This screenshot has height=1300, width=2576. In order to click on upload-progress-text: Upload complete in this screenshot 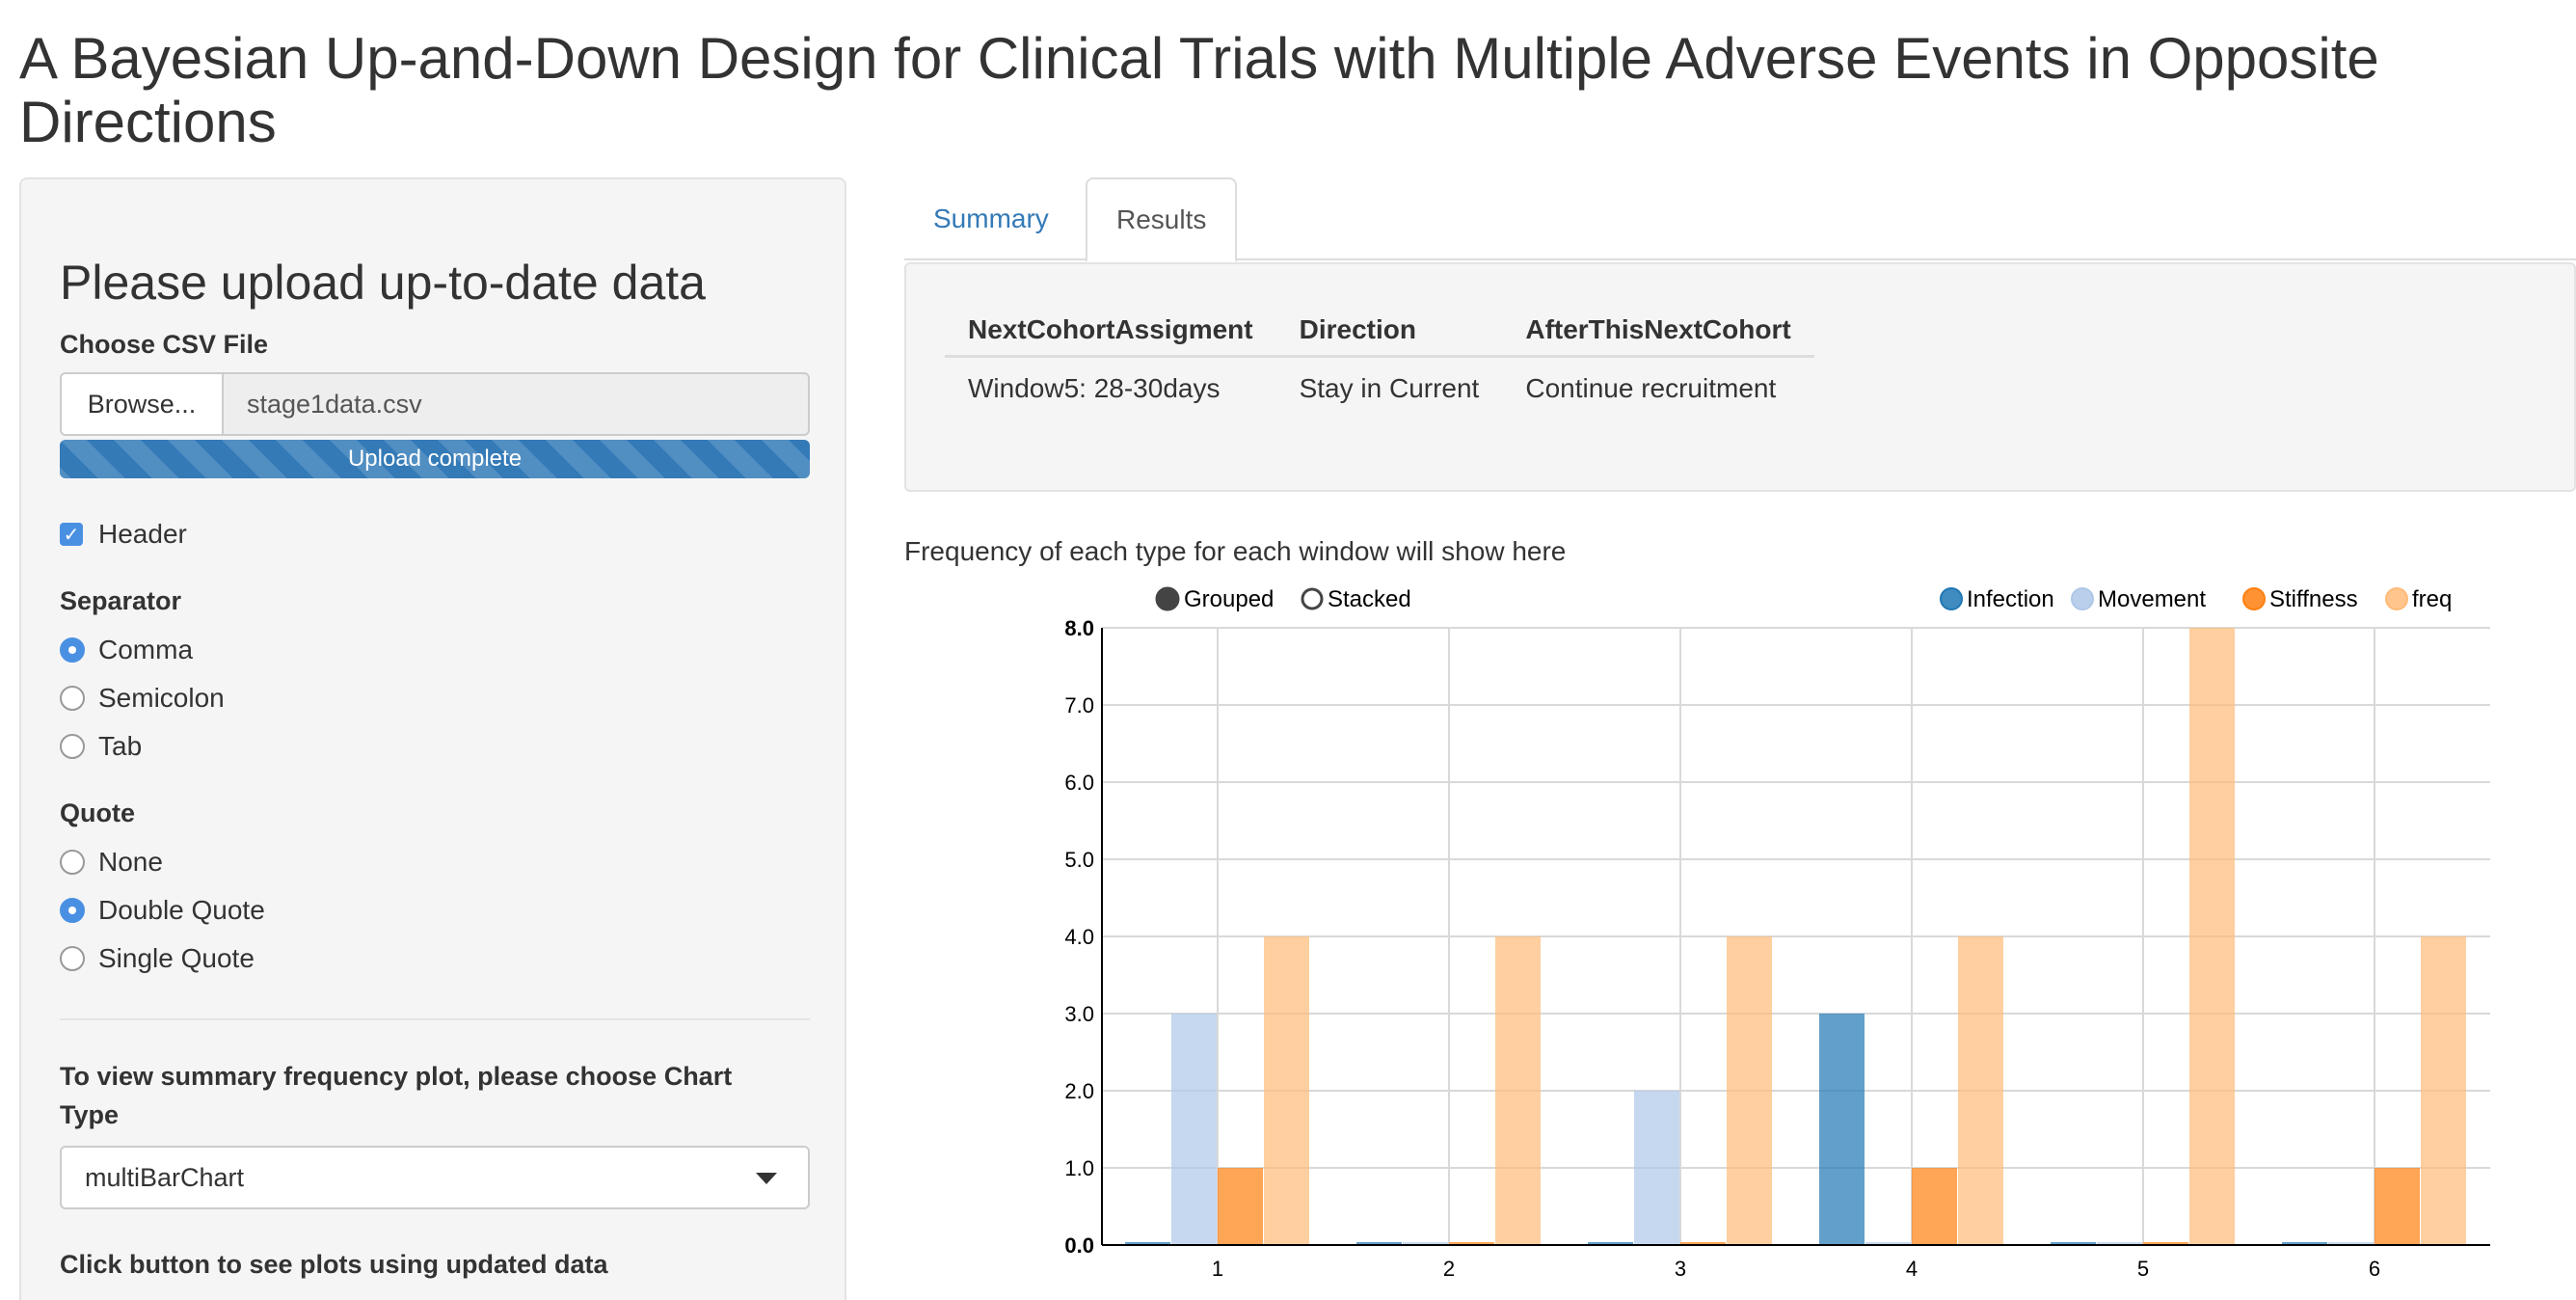, I will do `click(435, 459)`.